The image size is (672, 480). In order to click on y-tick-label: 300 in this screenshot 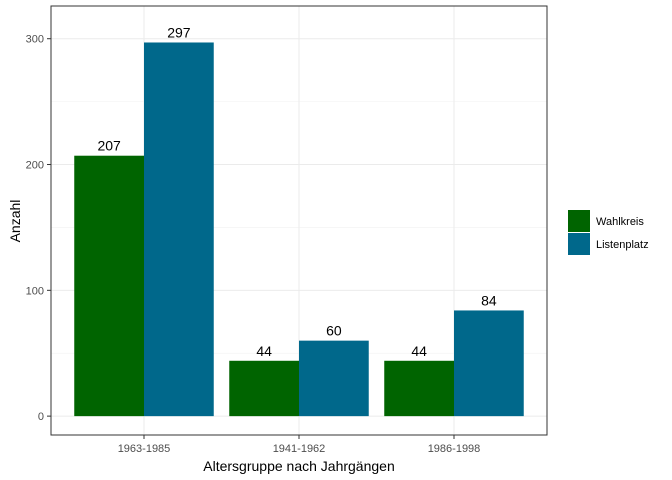, I will do `click(35, 40)`.